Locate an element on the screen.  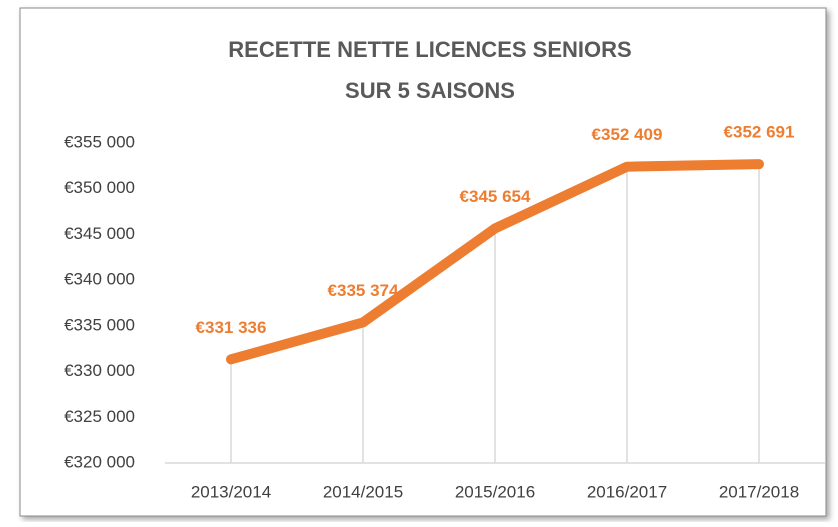
y-tick-label: €330 000 is located at coordinates (99, 370).